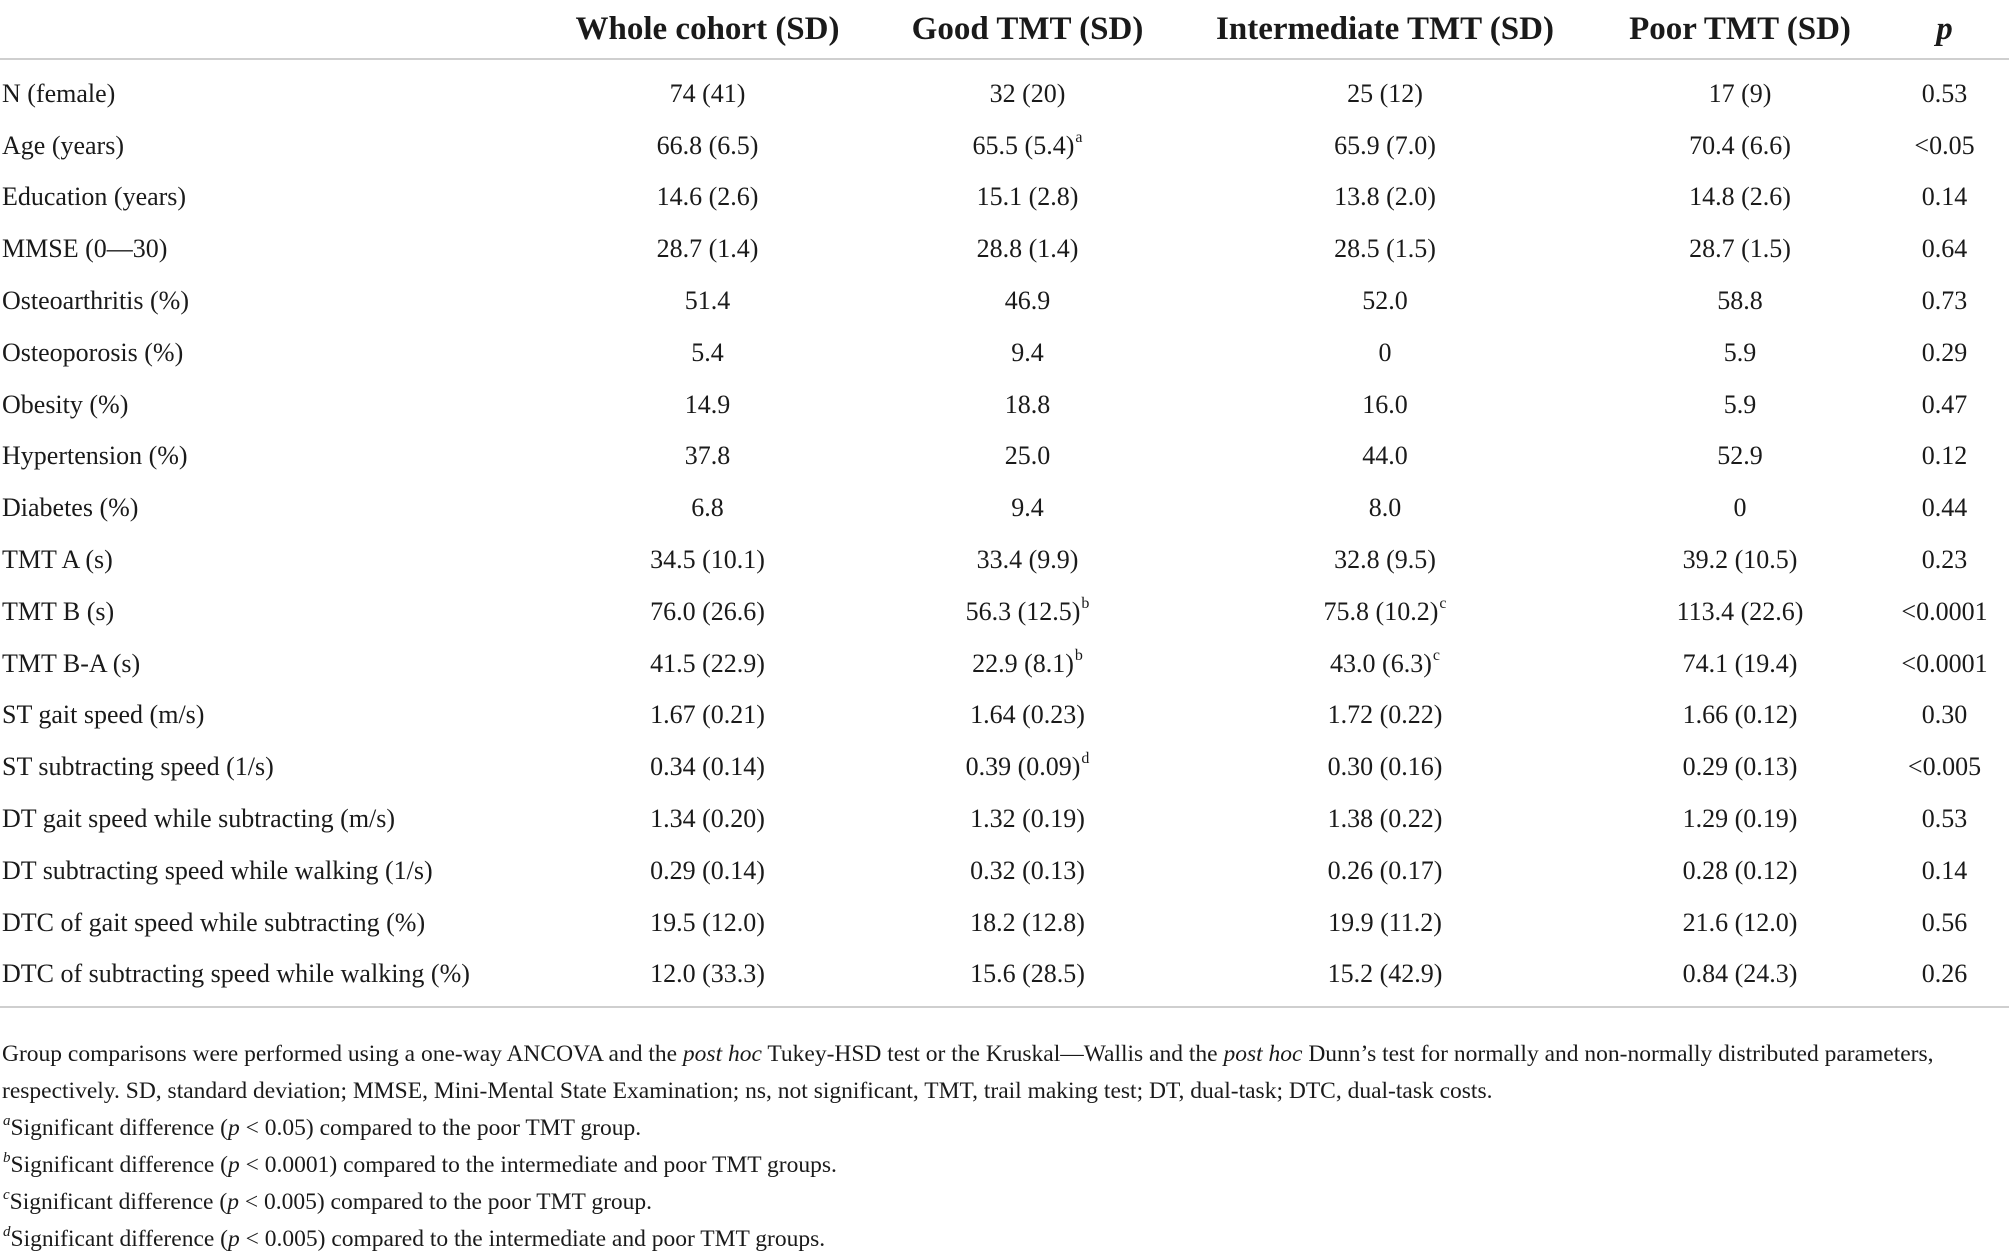  Describe the element at coordinates (1944, 456) in the screenshot. I see `cell-value: 0.12` at that location.